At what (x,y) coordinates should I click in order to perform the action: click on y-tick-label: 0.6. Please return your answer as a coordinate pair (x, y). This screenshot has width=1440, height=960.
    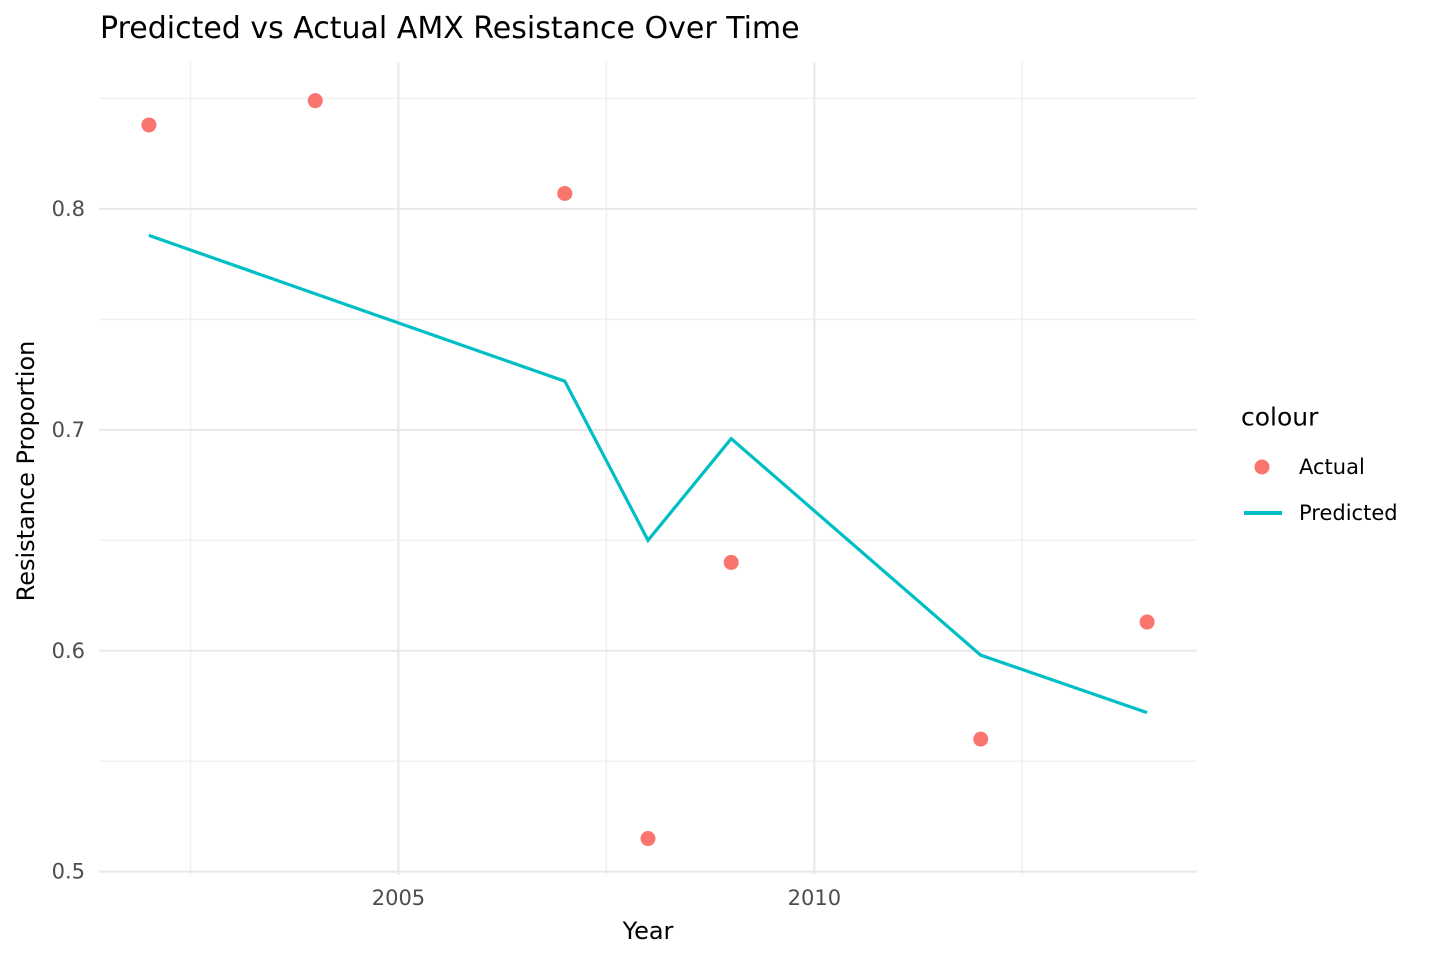
    Looking at the image, I should click on (68, 651).